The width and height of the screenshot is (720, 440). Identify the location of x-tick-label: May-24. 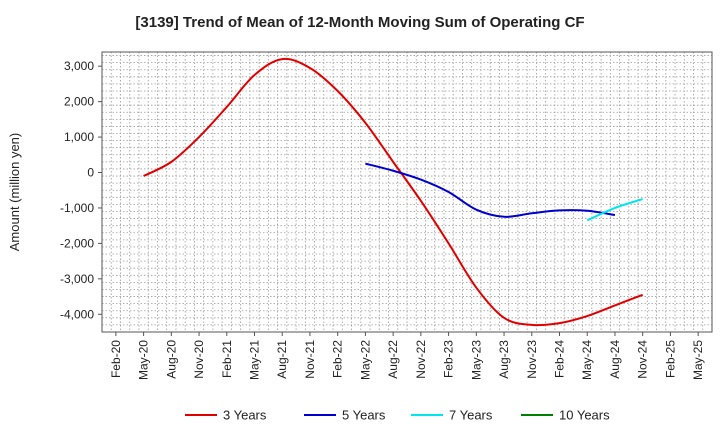
(587, 360).